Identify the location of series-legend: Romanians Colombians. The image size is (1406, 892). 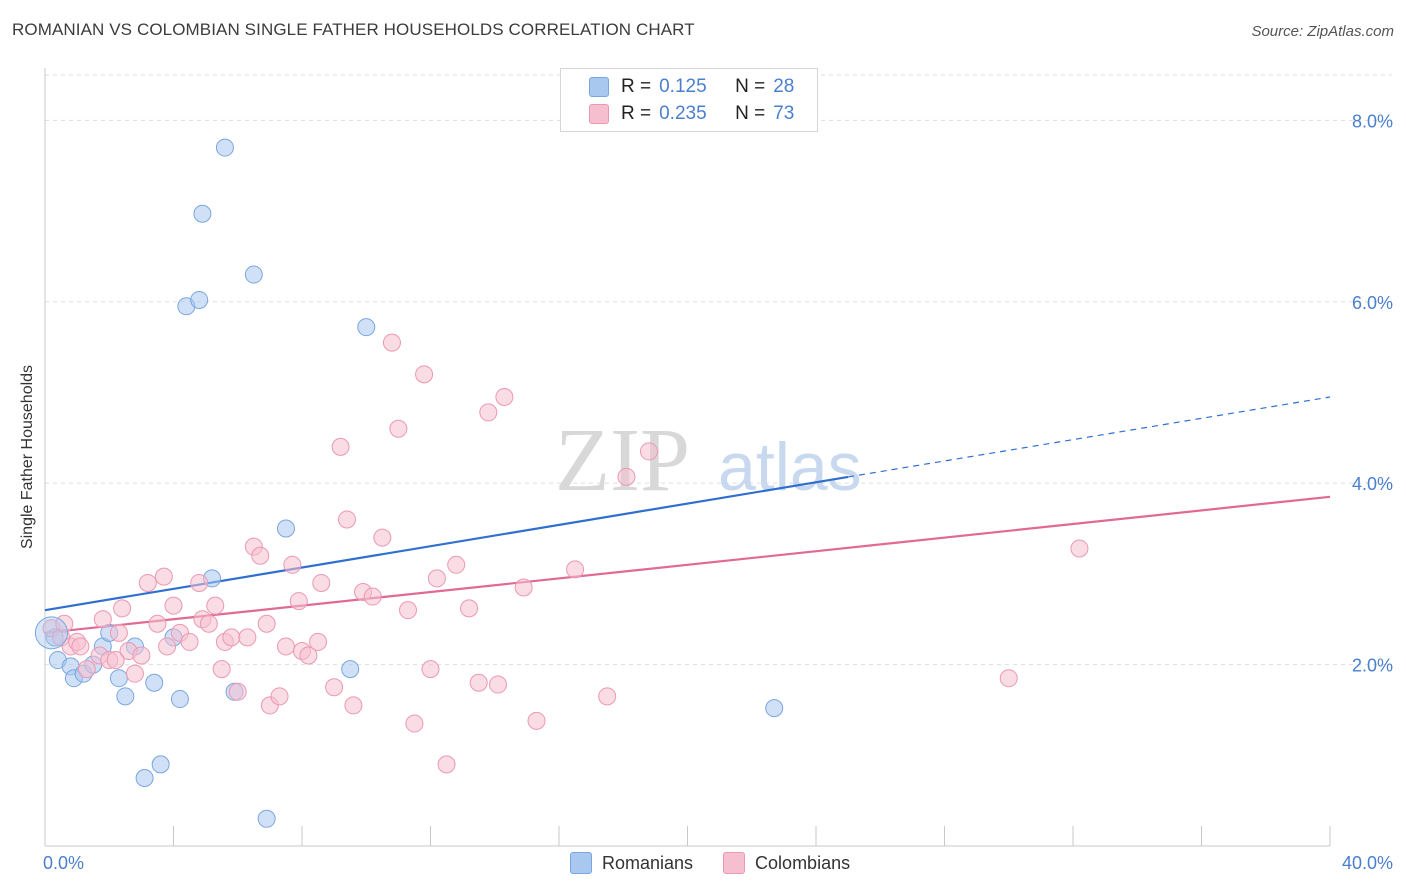
(725, 863).